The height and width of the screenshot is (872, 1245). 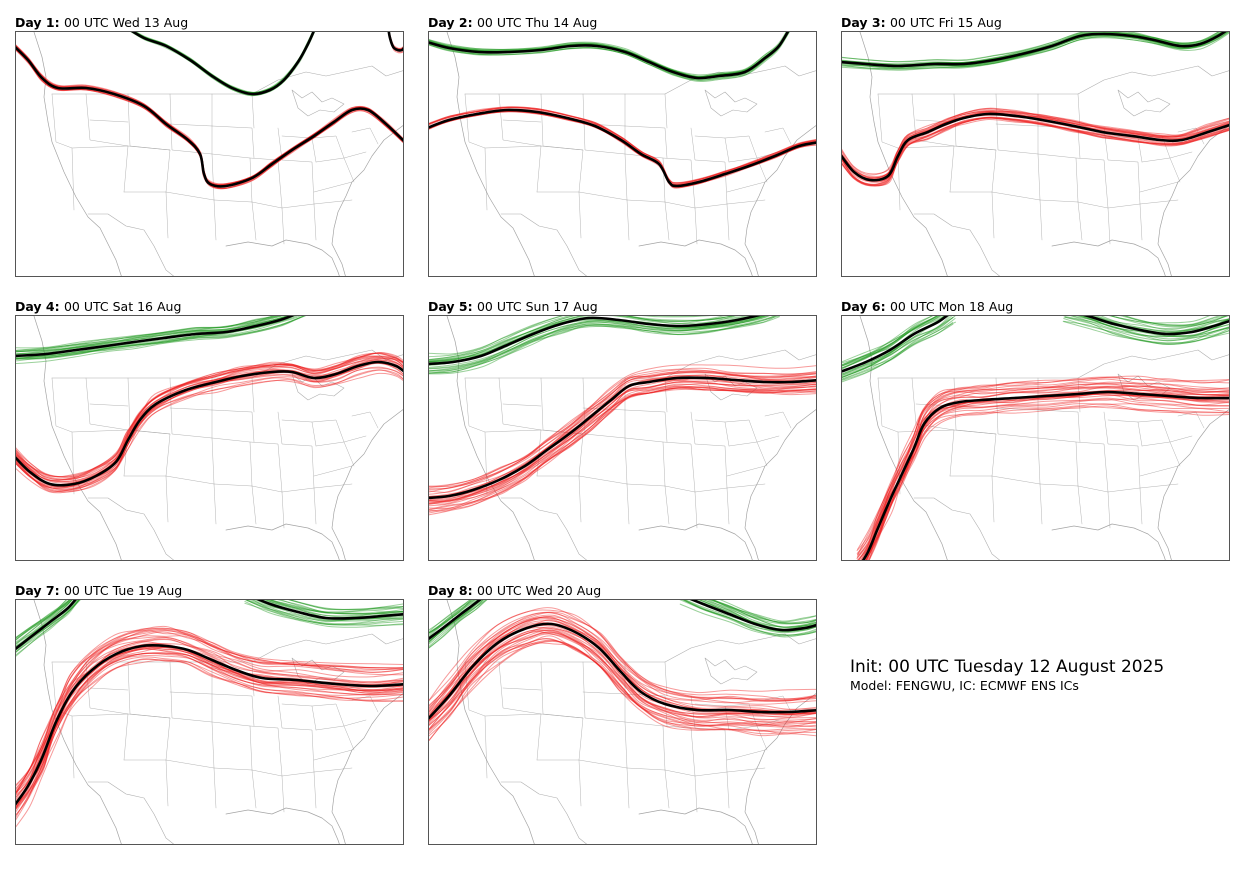 I want to click on ensemble-mean-line, so click(x=1045, y=475).